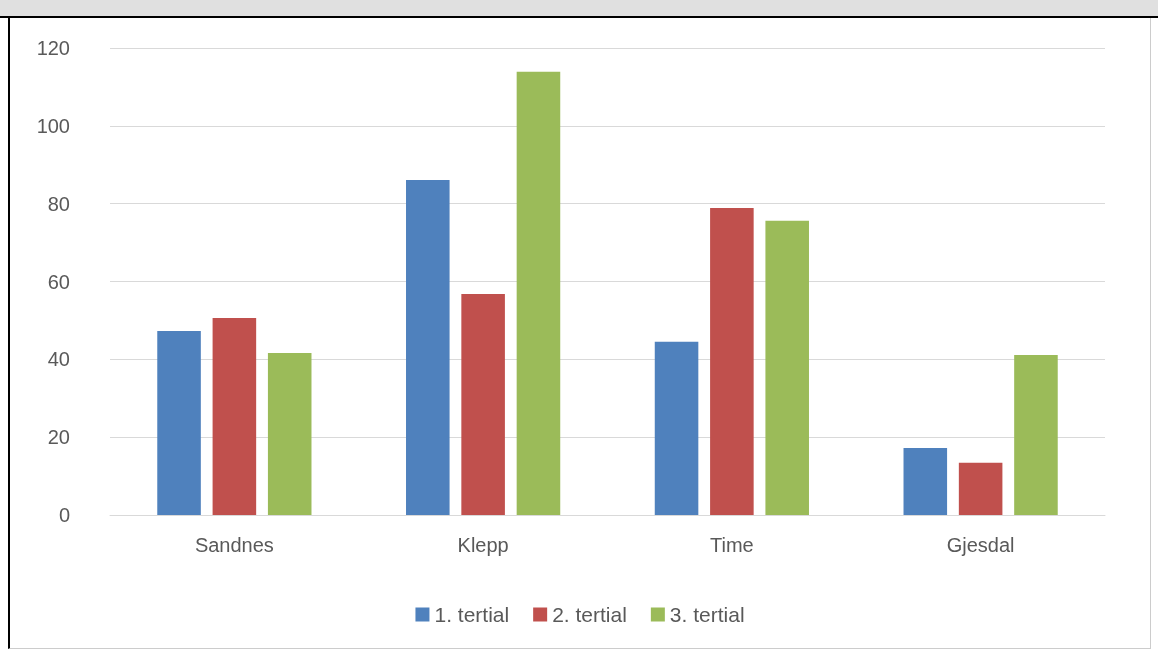 The height and width of the screenshot is (651, 1158). I want to click on legend-label: 1. tertial, so click(472, 614).